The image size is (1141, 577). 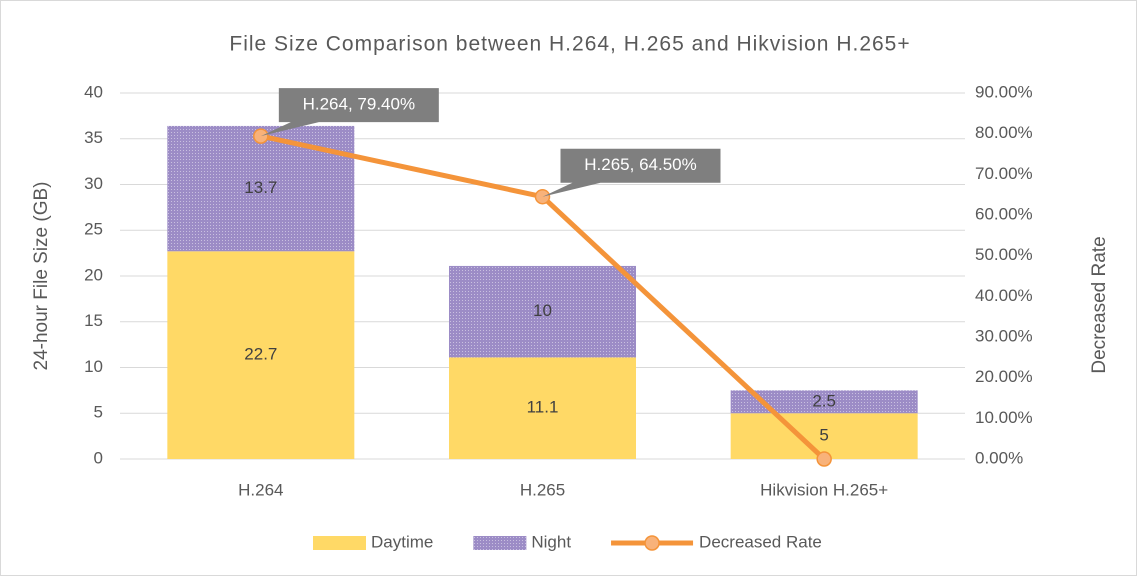 What do you see at coordinates (93, 320) in the screenshot?
I see `y-tick-label: 15` at bounding box center [93, 320].